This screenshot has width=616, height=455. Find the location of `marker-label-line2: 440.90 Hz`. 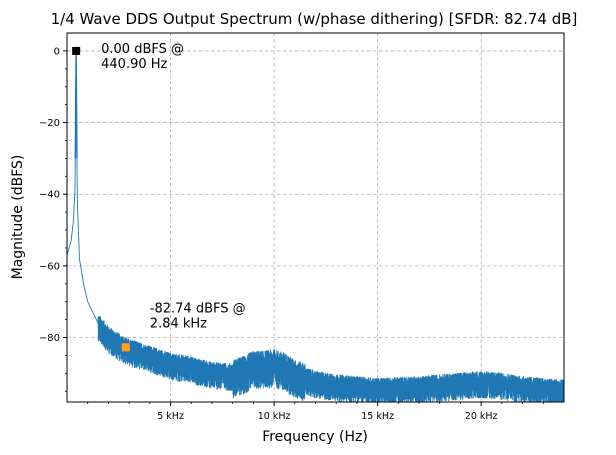

marker-label-line2: 440.90 Hz is located at coordinates (134, 64).